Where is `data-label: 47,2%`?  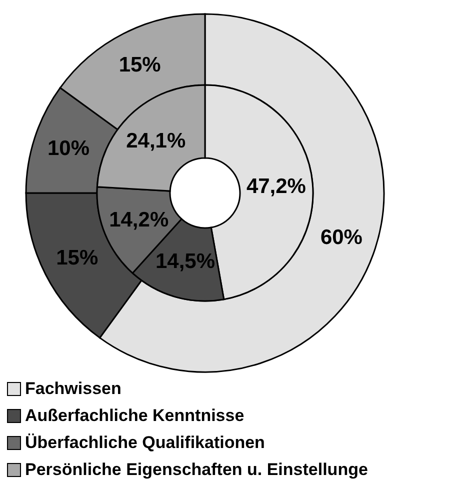
data-label: 47,2% is located at coordinates (276, 186).